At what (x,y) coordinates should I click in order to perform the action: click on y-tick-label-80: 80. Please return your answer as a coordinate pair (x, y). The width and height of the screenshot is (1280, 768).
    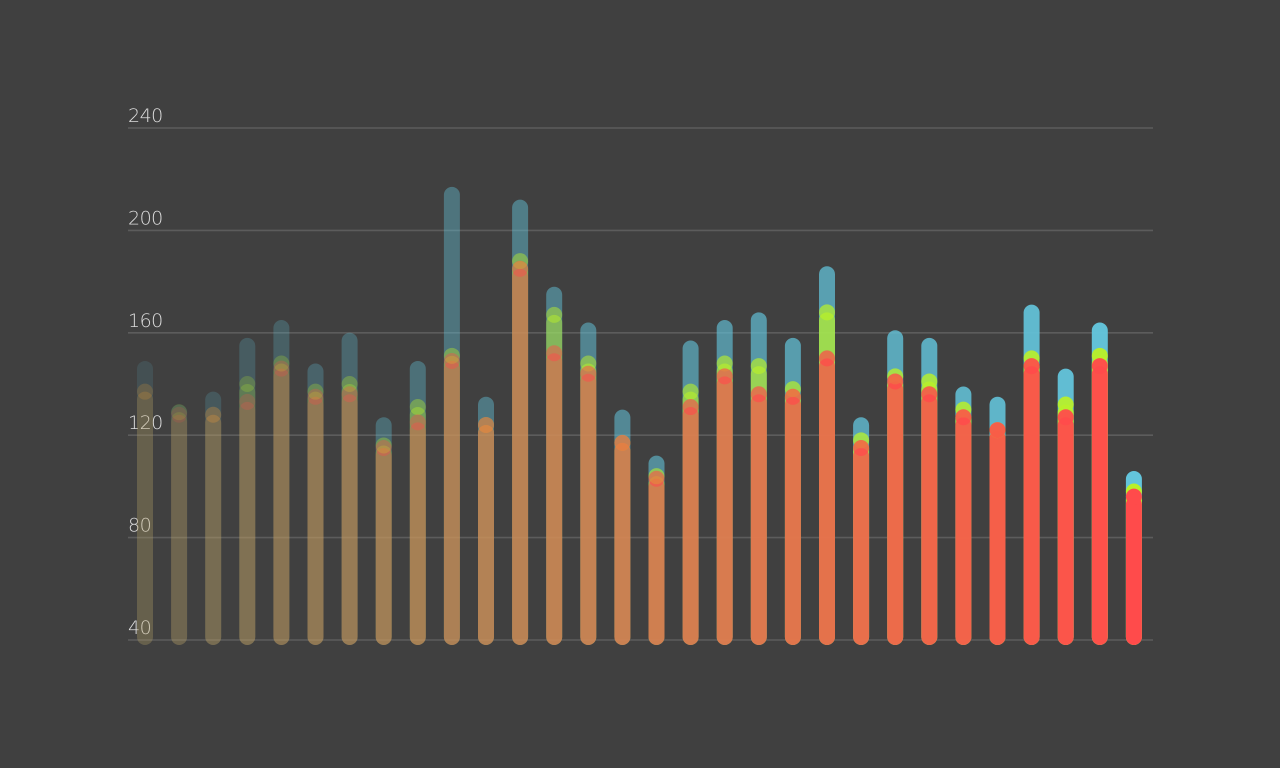
    Looking at the image, I should click on (139, 526).